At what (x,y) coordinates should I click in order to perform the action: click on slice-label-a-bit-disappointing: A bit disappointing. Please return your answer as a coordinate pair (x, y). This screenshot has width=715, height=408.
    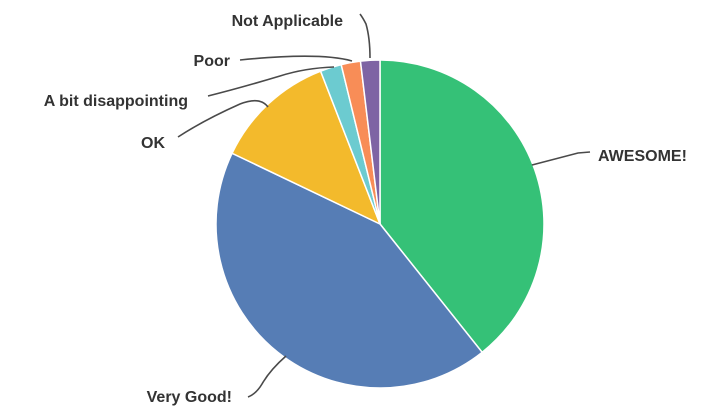
    Looking at the image, I should click on (116, 101).